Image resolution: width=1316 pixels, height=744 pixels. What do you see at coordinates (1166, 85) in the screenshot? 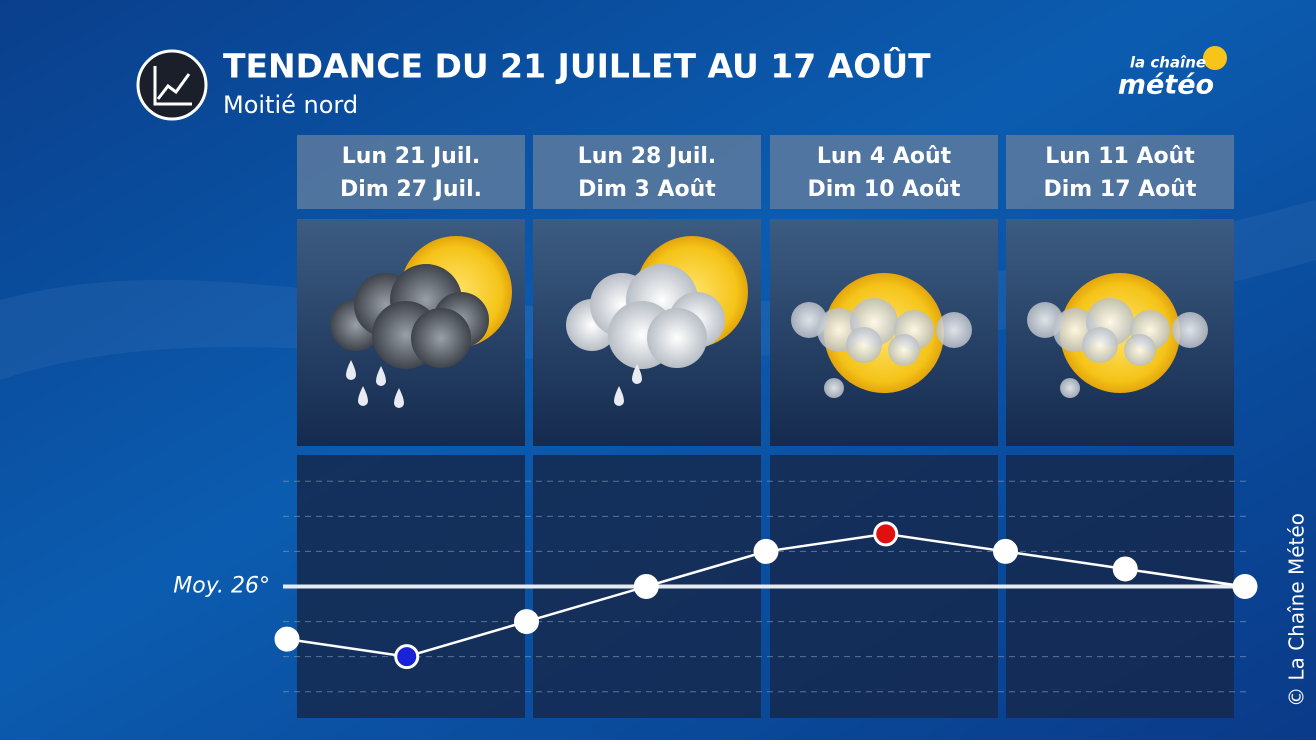
I see `logo-bottom: météo` at bounding box center [1166, 85].